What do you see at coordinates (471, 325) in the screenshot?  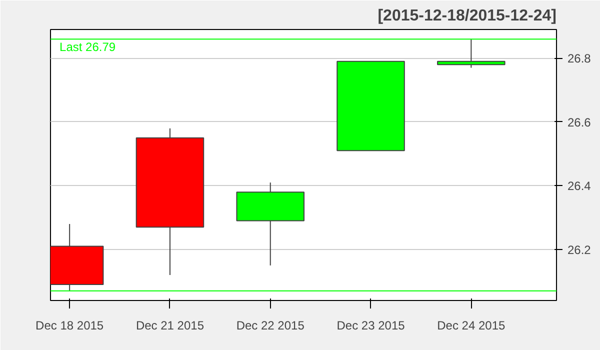 I see `x-tick-label: Dec 24 2015` at bounding box center [471, 325].